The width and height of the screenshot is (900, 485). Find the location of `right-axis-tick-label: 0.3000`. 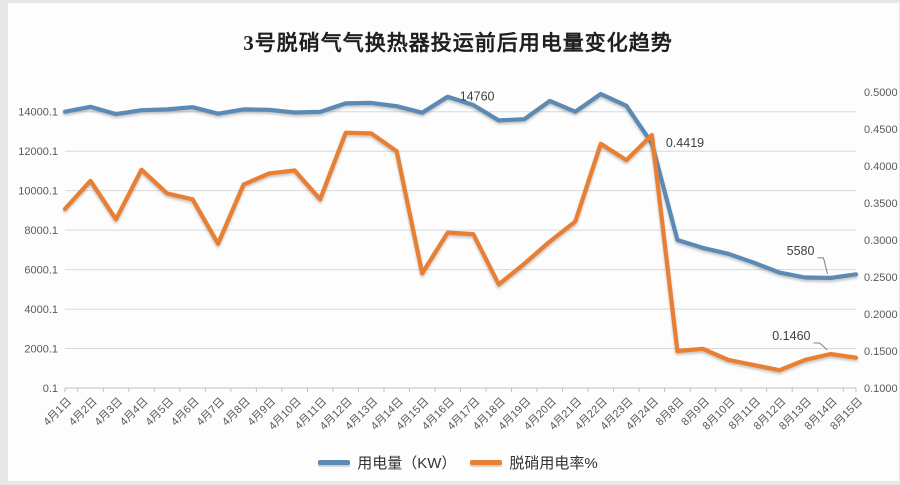

right-axis-tick-label: 0.3000 is located at coordinates (881, 241).